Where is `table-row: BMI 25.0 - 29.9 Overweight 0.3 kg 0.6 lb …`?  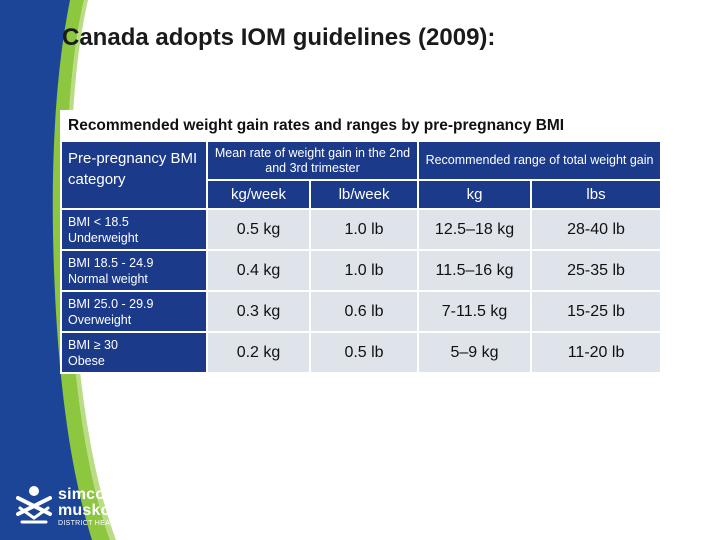 table-row: BMI 25.0 - 29.9 Overweight 0.3 kg 0.6 lb … is located at coordinates (361, 311).